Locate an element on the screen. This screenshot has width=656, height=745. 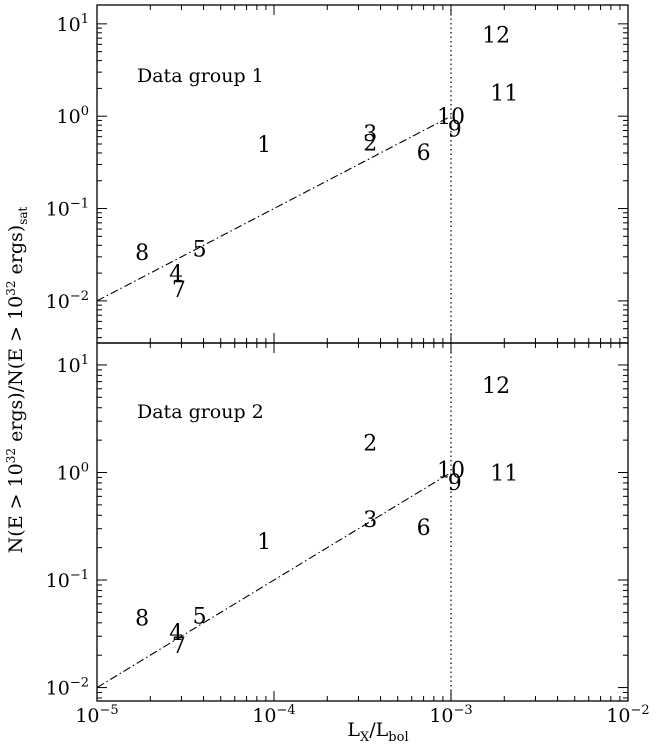
x-tick-label: 10⁻⁵ is located at coordinates (96, 715).